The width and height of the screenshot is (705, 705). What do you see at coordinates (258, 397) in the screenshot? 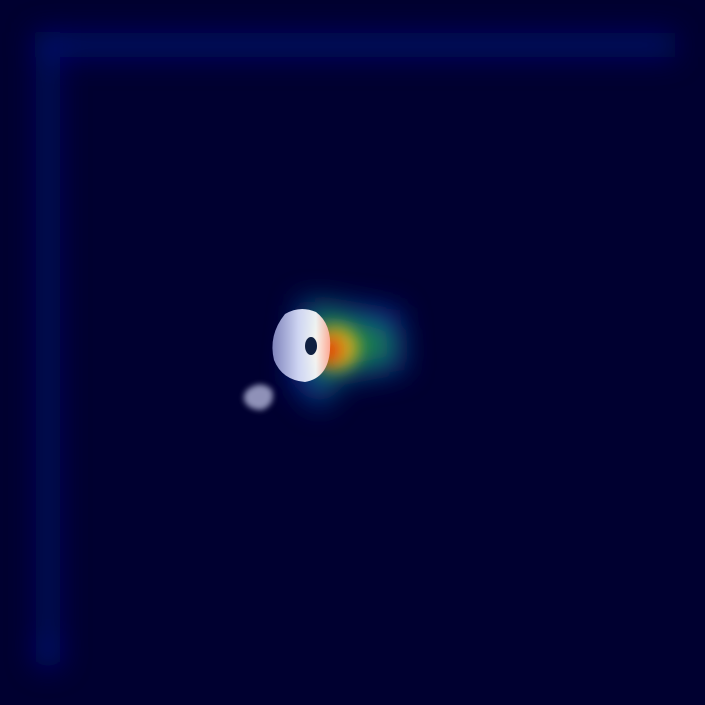
I see `asteroid-small` at bounding box center [258, 397].